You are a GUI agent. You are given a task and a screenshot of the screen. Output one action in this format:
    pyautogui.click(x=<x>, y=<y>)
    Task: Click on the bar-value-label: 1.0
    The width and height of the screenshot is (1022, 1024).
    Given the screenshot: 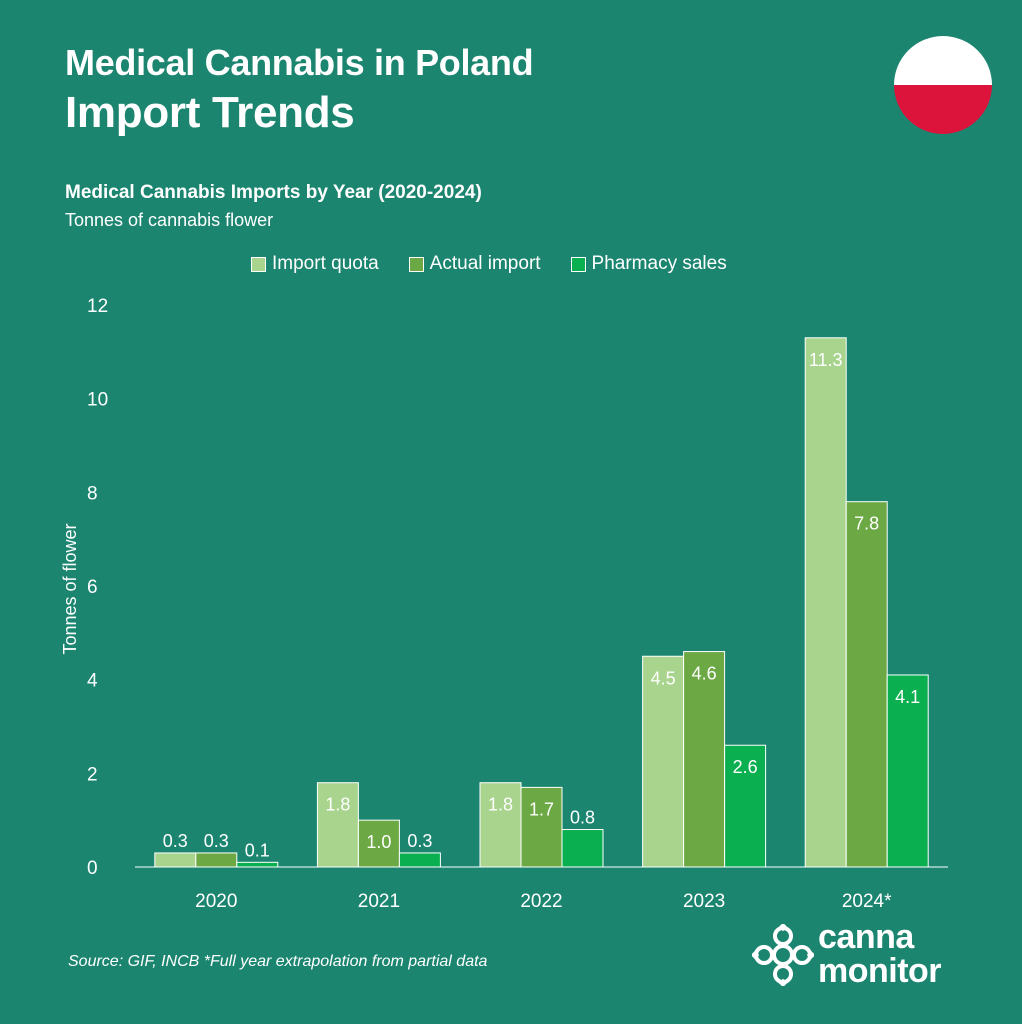 What is the action you would take?
    pyautogui.click(x=378, y=842)
    